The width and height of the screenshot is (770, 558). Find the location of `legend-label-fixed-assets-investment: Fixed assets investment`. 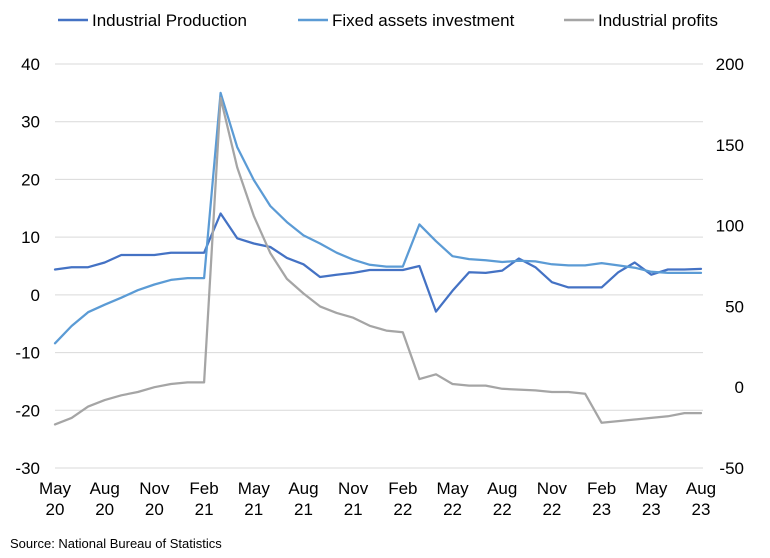

legend-label-fixed-assets-investment: Fixed assets investment is located at coordinates (423, 20).